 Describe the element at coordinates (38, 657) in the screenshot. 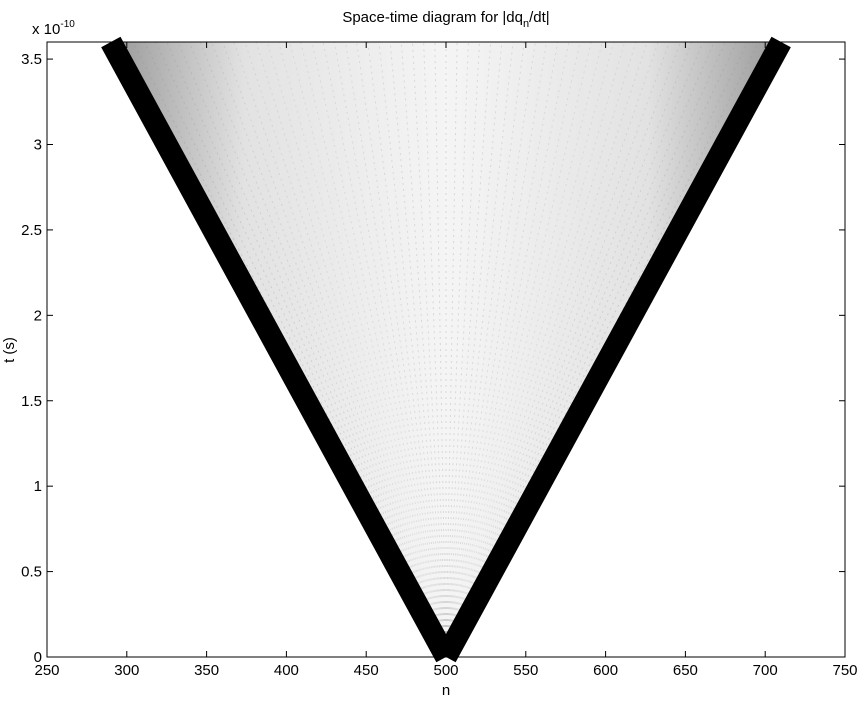

I see `y-tick-label: 0` at that location.